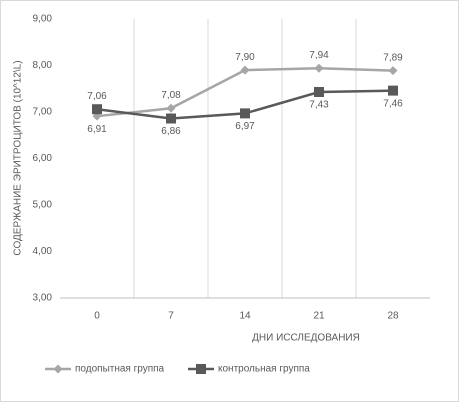 The image size is (459, 402). Describe the element at coordinates (97, 96) in the screenshot. I see `data-label: 7,06` at that location.